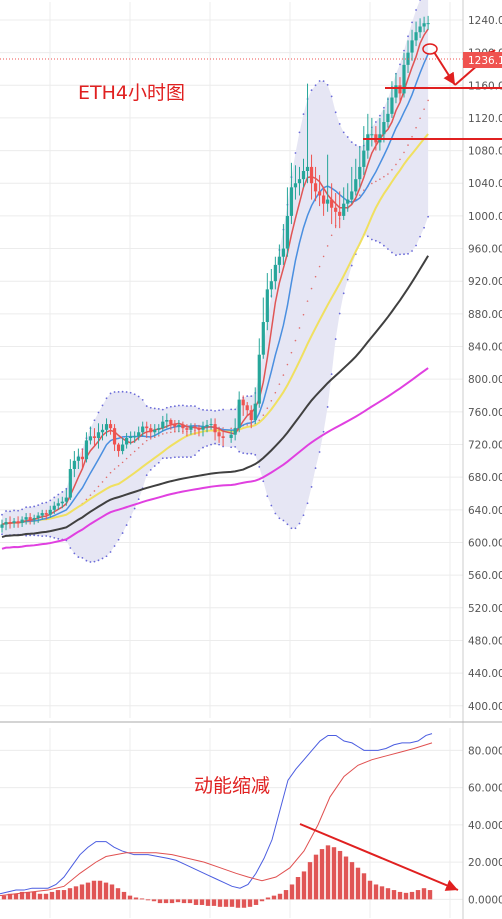  Describe the element at coordinates (485, 576) in the screenshot. I see `y-tick-label: 560.00` at that location.